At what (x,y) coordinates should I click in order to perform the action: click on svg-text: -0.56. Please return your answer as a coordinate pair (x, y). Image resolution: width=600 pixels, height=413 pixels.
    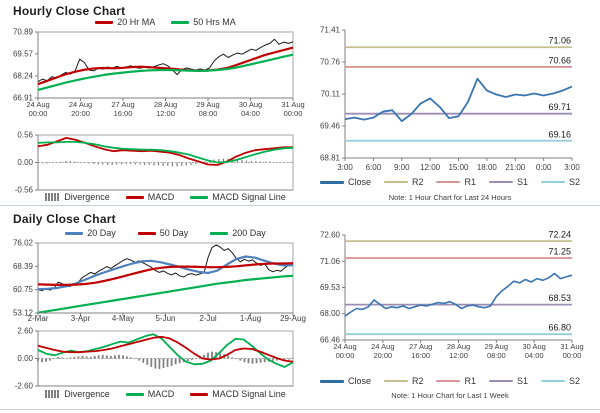
    Looking at the image, I should click on (24, 190).